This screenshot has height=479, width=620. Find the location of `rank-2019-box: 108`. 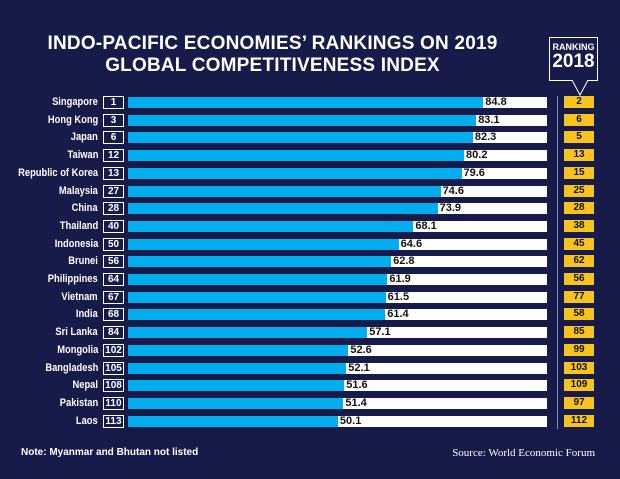

rank-2019-box: 108 is located at coordinates (113, 385).